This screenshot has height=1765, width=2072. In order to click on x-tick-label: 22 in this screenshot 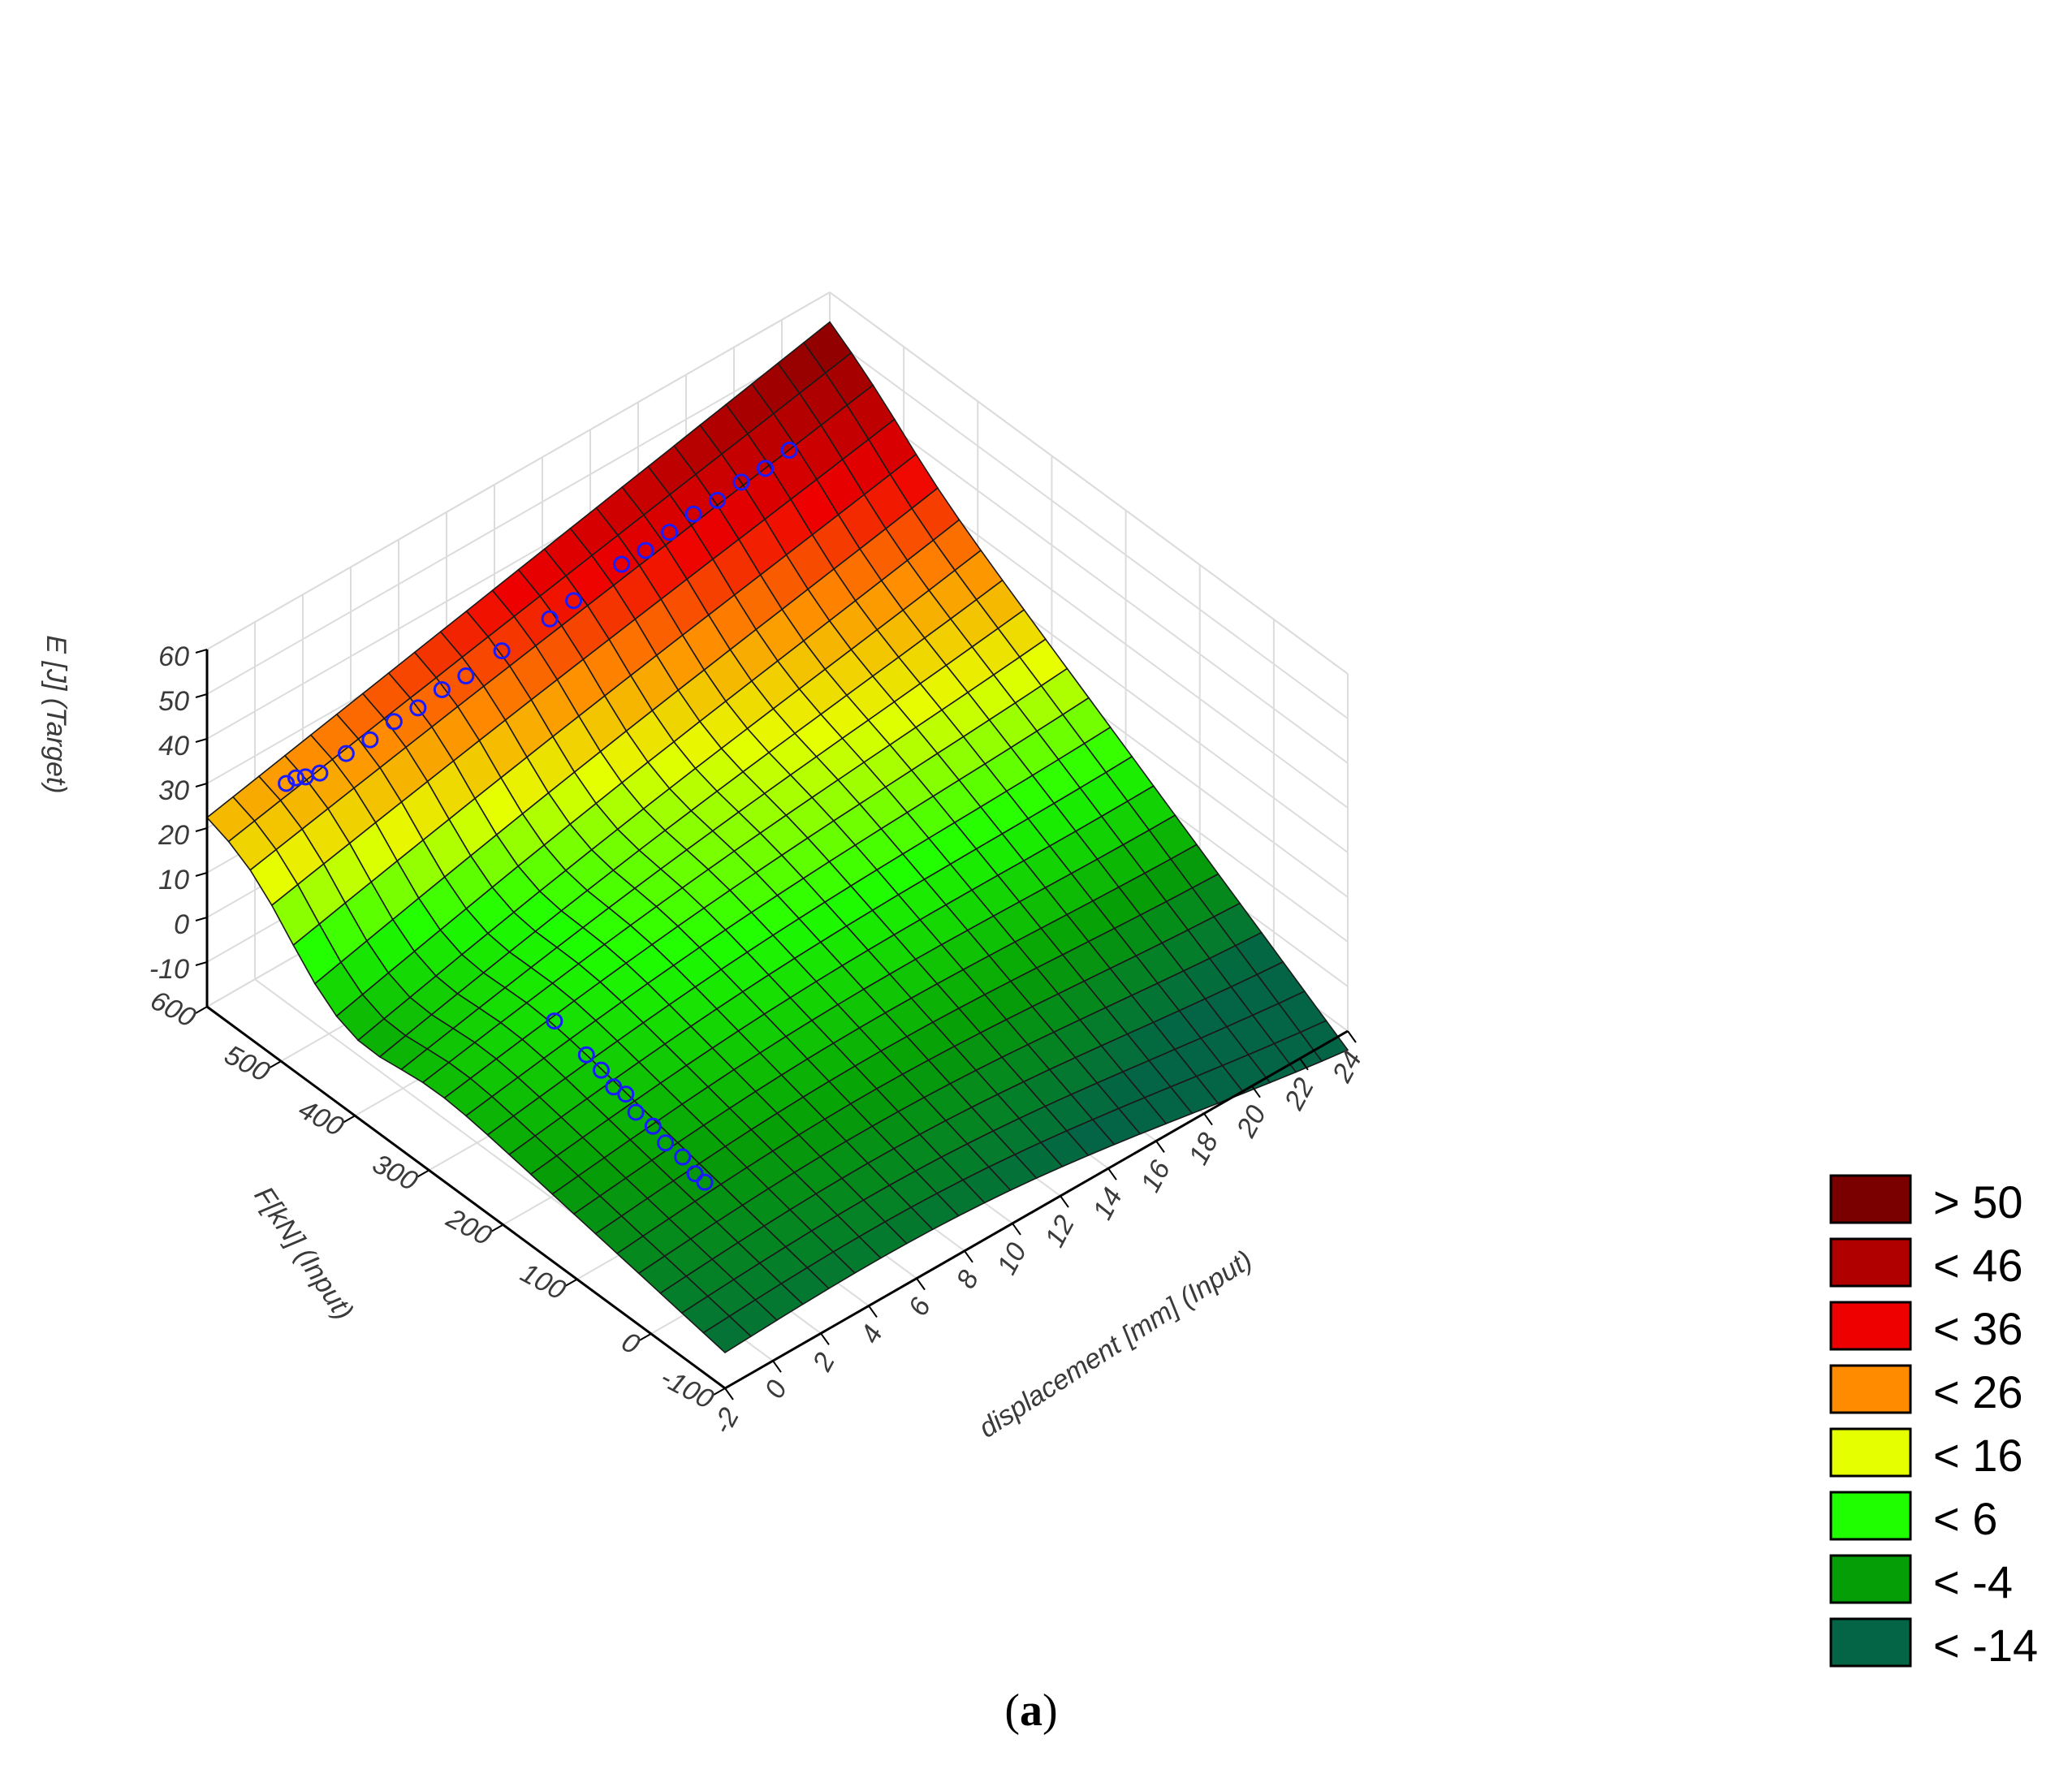, I will do `click(1299, 1094)`.